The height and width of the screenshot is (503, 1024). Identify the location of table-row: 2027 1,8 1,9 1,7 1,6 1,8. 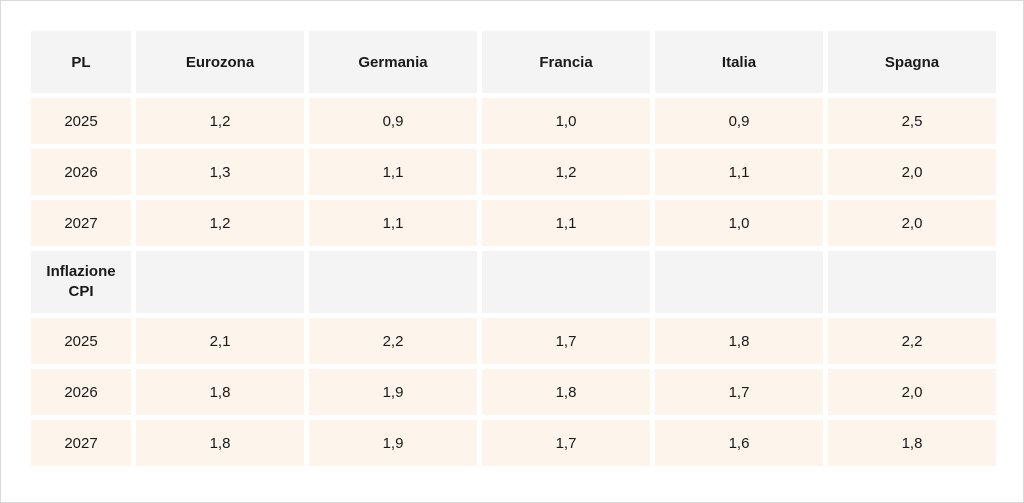
(513, 443).